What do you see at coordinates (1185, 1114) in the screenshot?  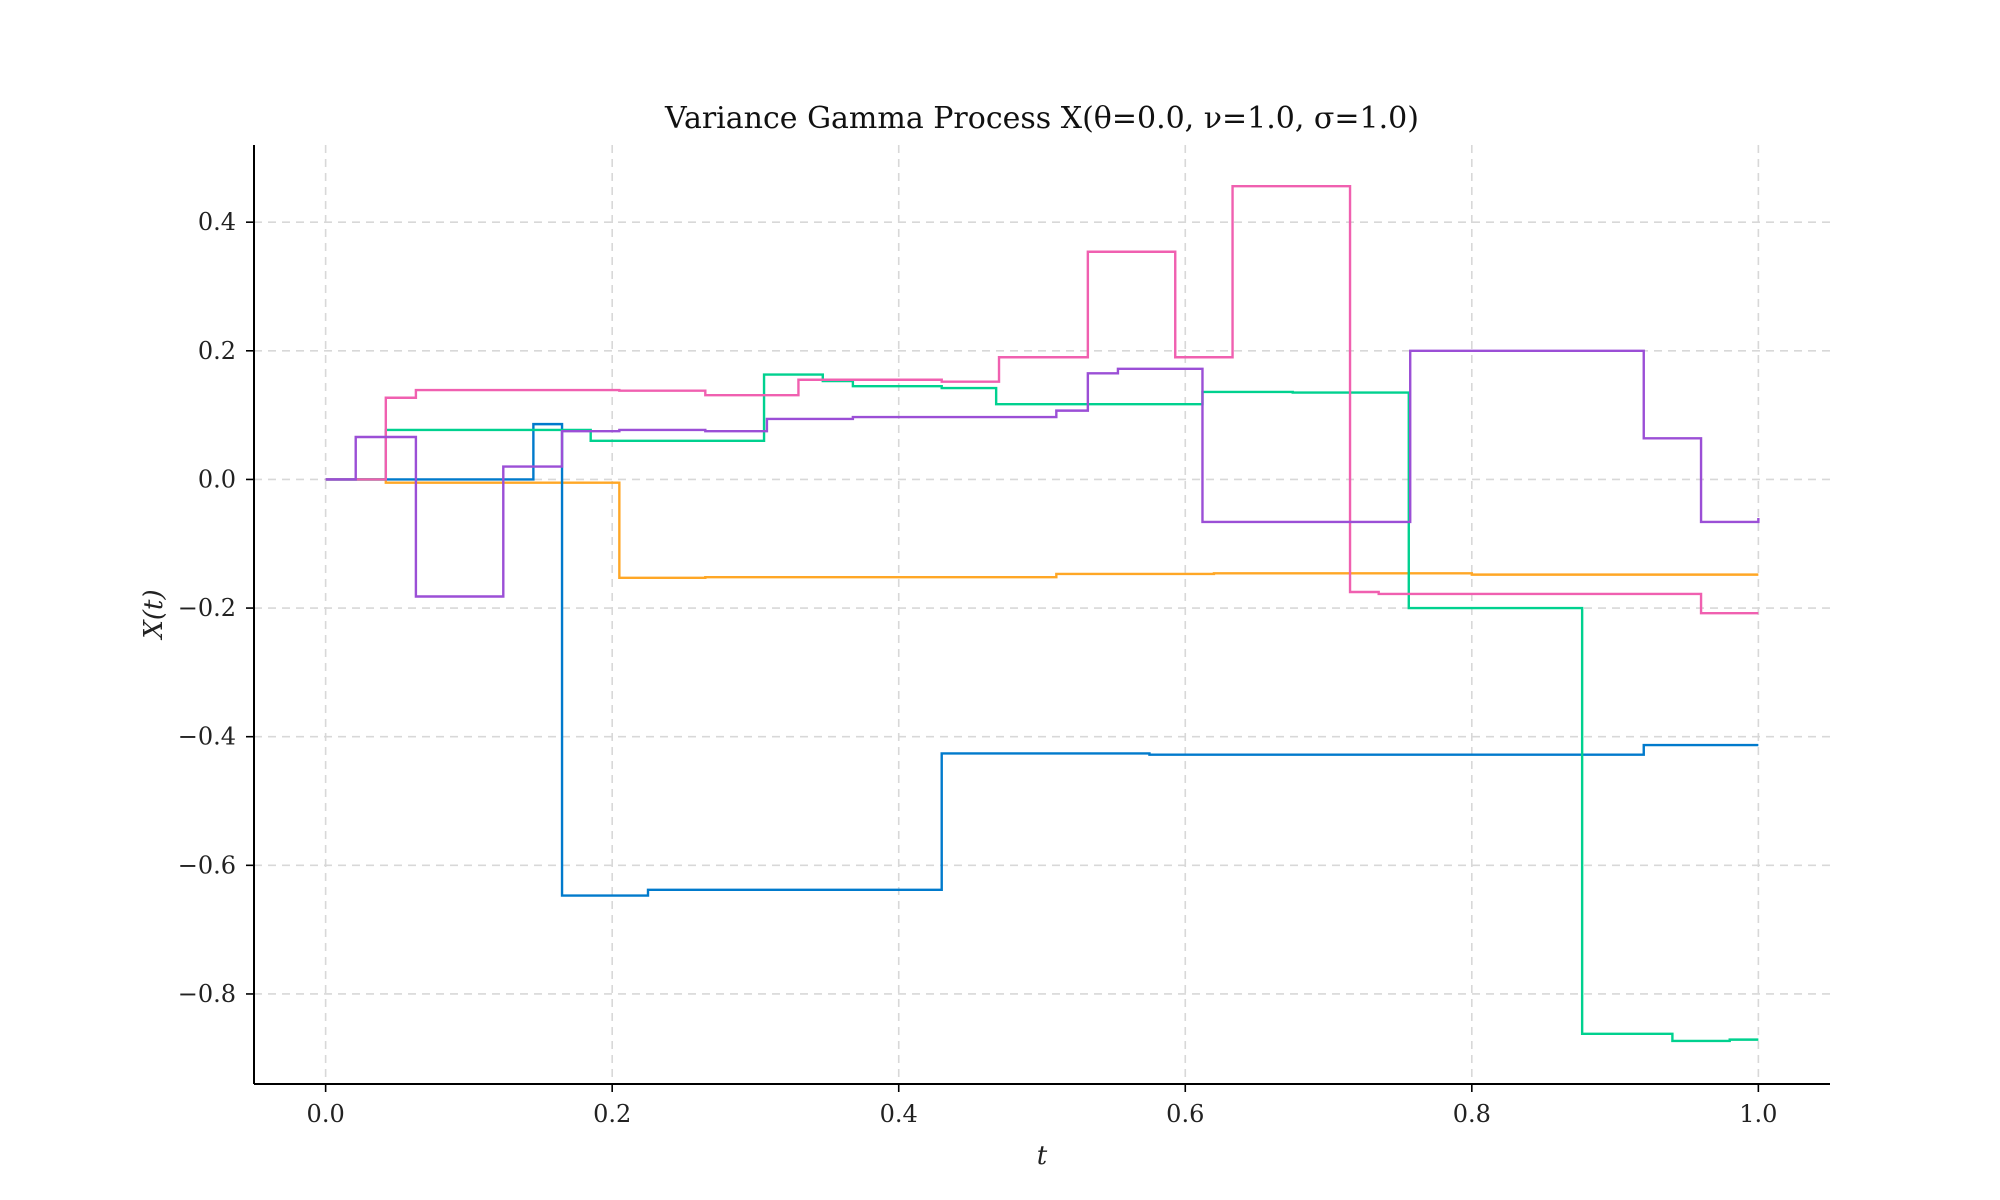 I see `x-tick-label: 0.6` at bounding box center [1185, 1114].